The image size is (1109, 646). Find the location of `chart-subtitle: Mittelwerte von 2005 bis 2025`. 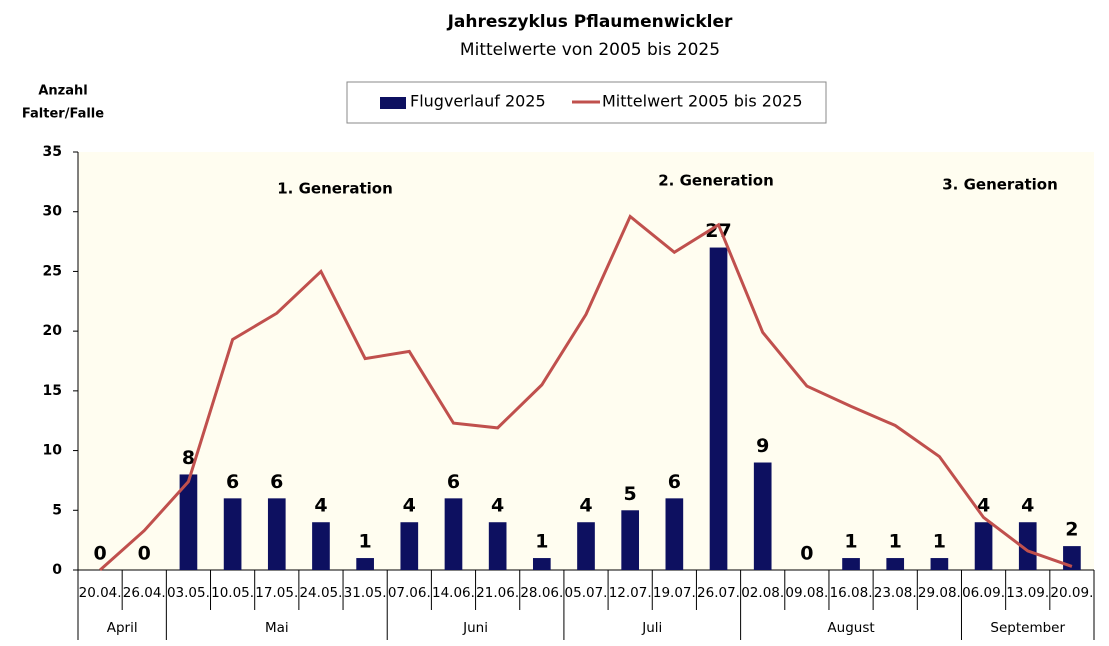

chart-subtitle: Mittelwerte von 2005 bis 2025 is located at coordinates (590, 50).